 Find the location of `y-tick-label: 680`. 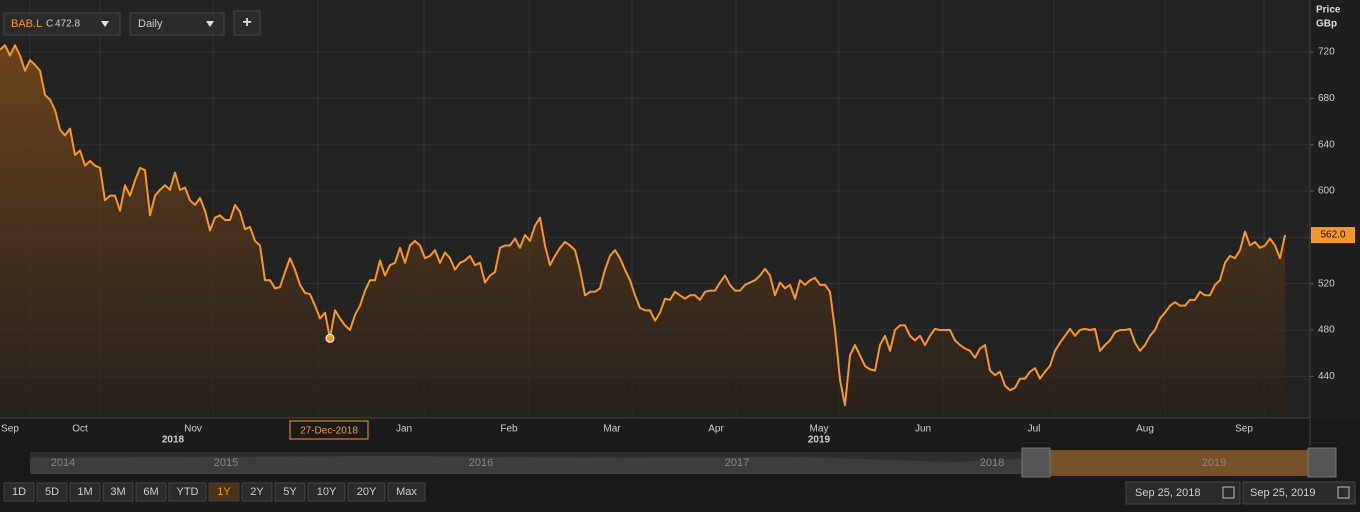

y-tick-label: 680 is located at coordinates (1326, 98).